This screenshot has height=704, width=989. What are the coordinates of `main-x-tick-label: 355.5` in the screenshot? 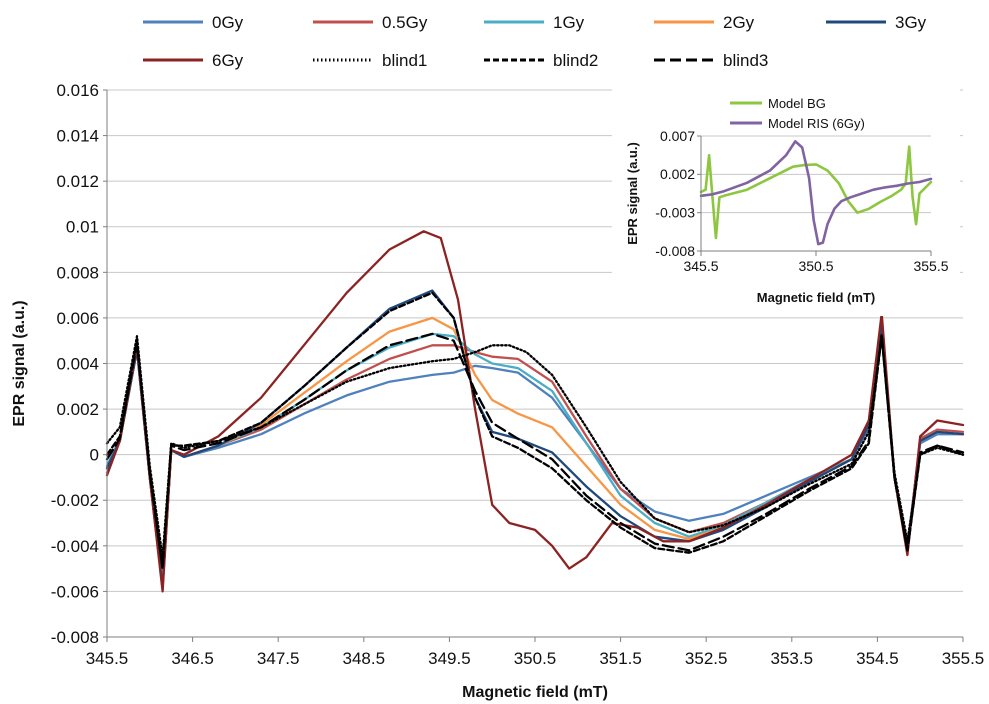 It's located at (963, 658).